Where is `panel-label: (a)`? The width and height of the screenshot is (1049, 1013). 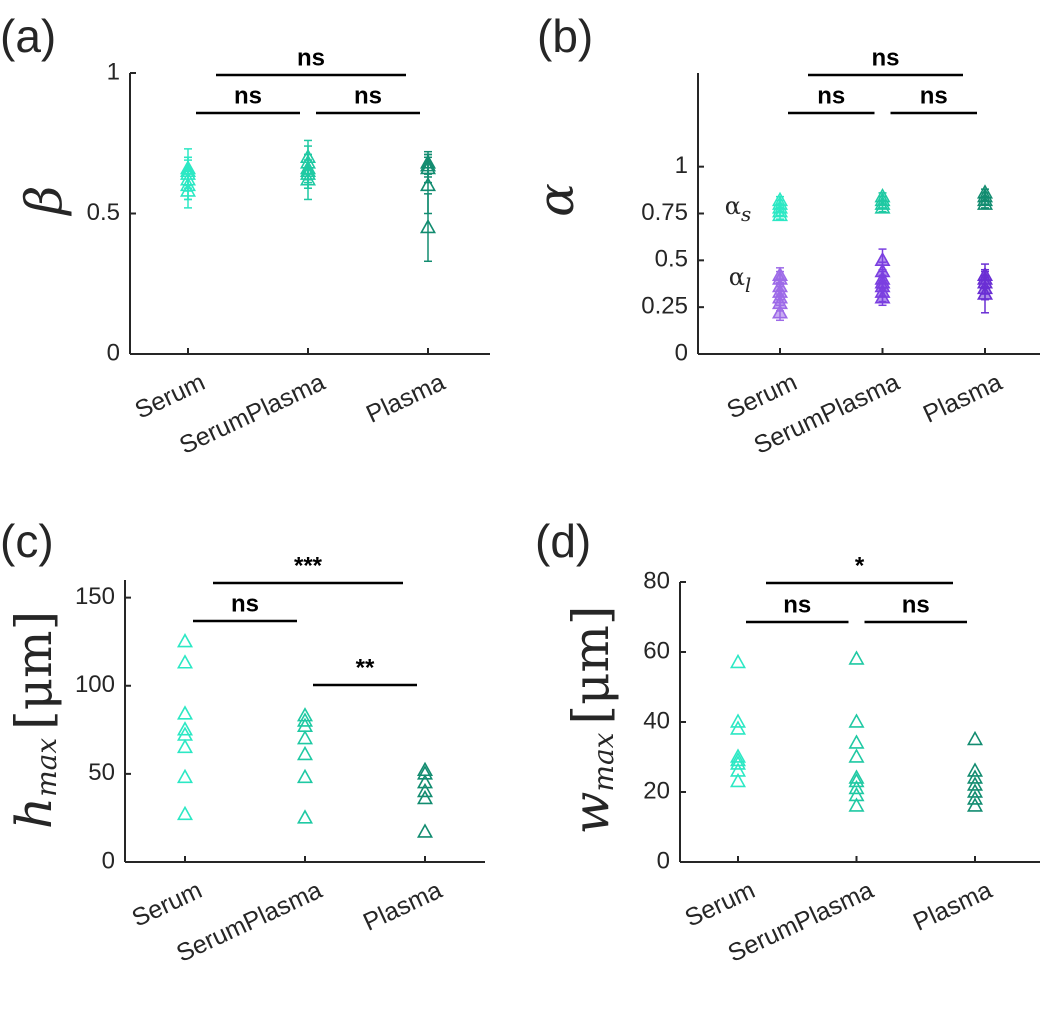
panel-label: (a) is located at coordinates (28, 36).